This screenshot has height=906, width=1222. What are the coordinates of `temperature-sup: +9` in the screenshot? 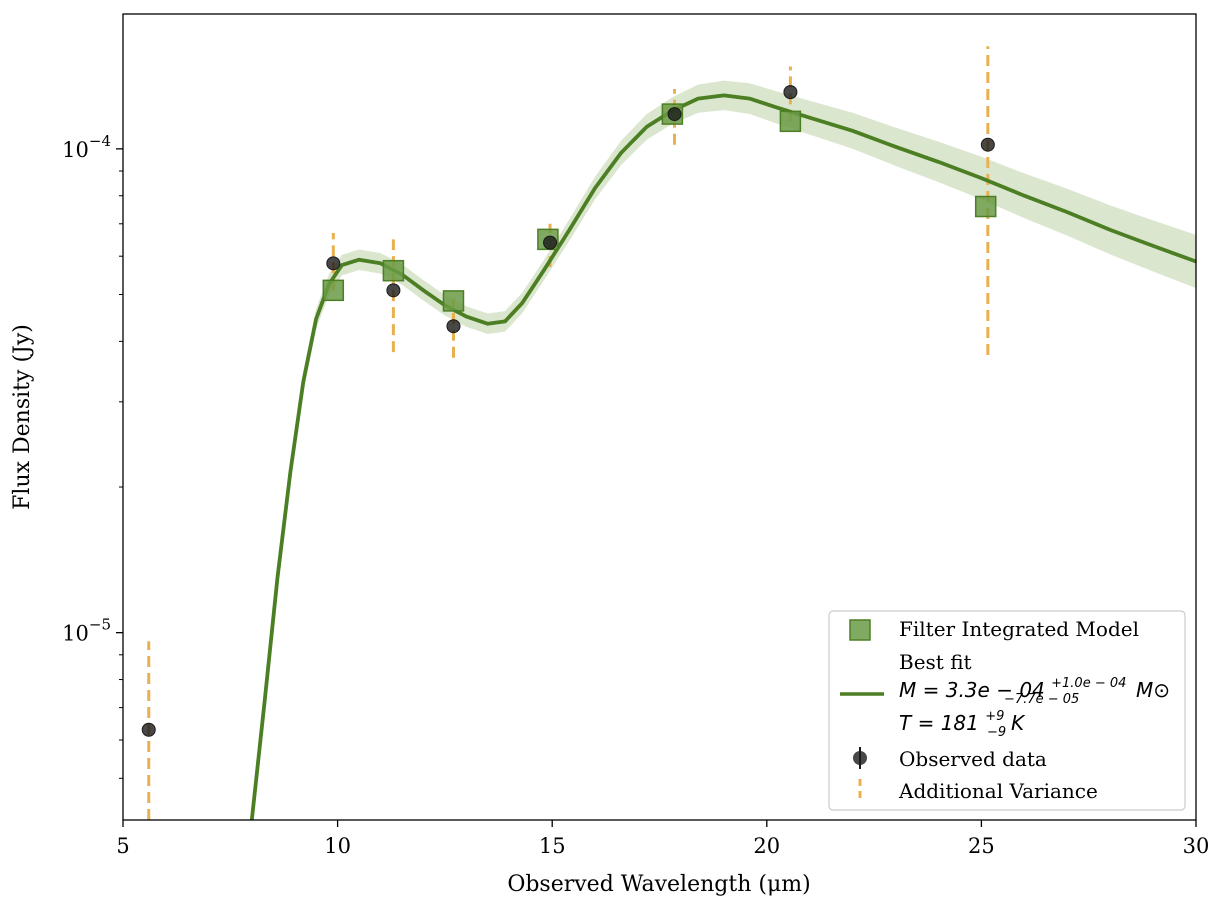 It's located at (994, 716).